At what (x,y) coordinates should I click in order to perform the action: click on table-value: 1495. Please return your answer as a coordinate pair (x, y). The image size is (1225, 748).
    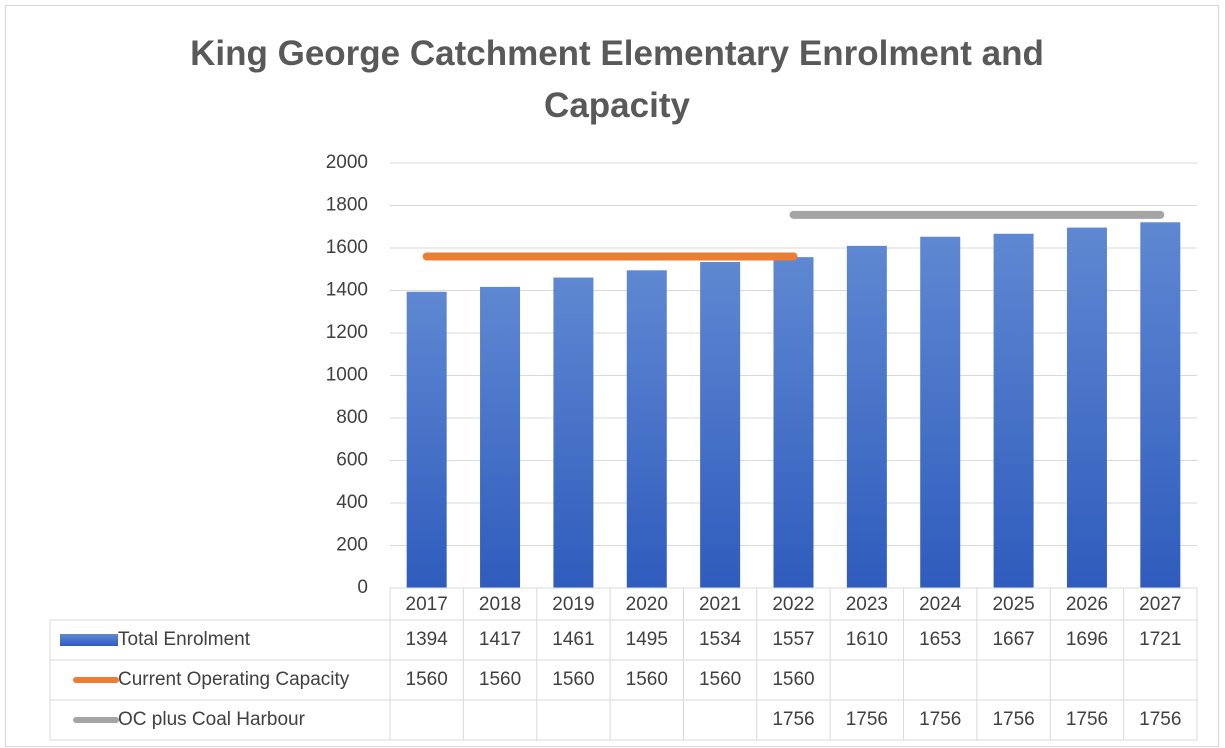
    Looking at the image, I should click on (647, 639).